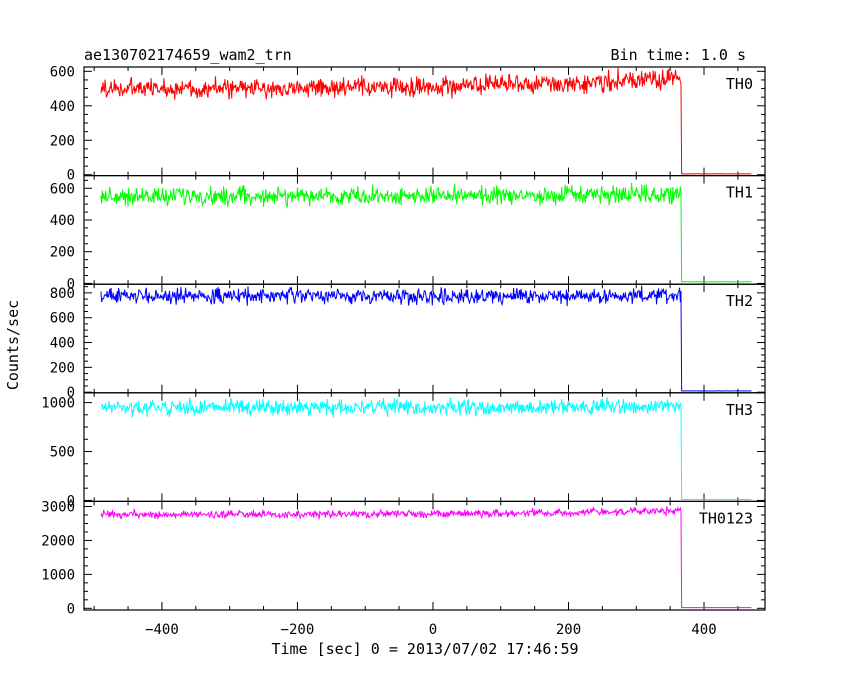  What do you see at coordinates (13, 345) in the screenshot?
I see `y-axis-label: Counts/sec` at bounding box center [13, 345].